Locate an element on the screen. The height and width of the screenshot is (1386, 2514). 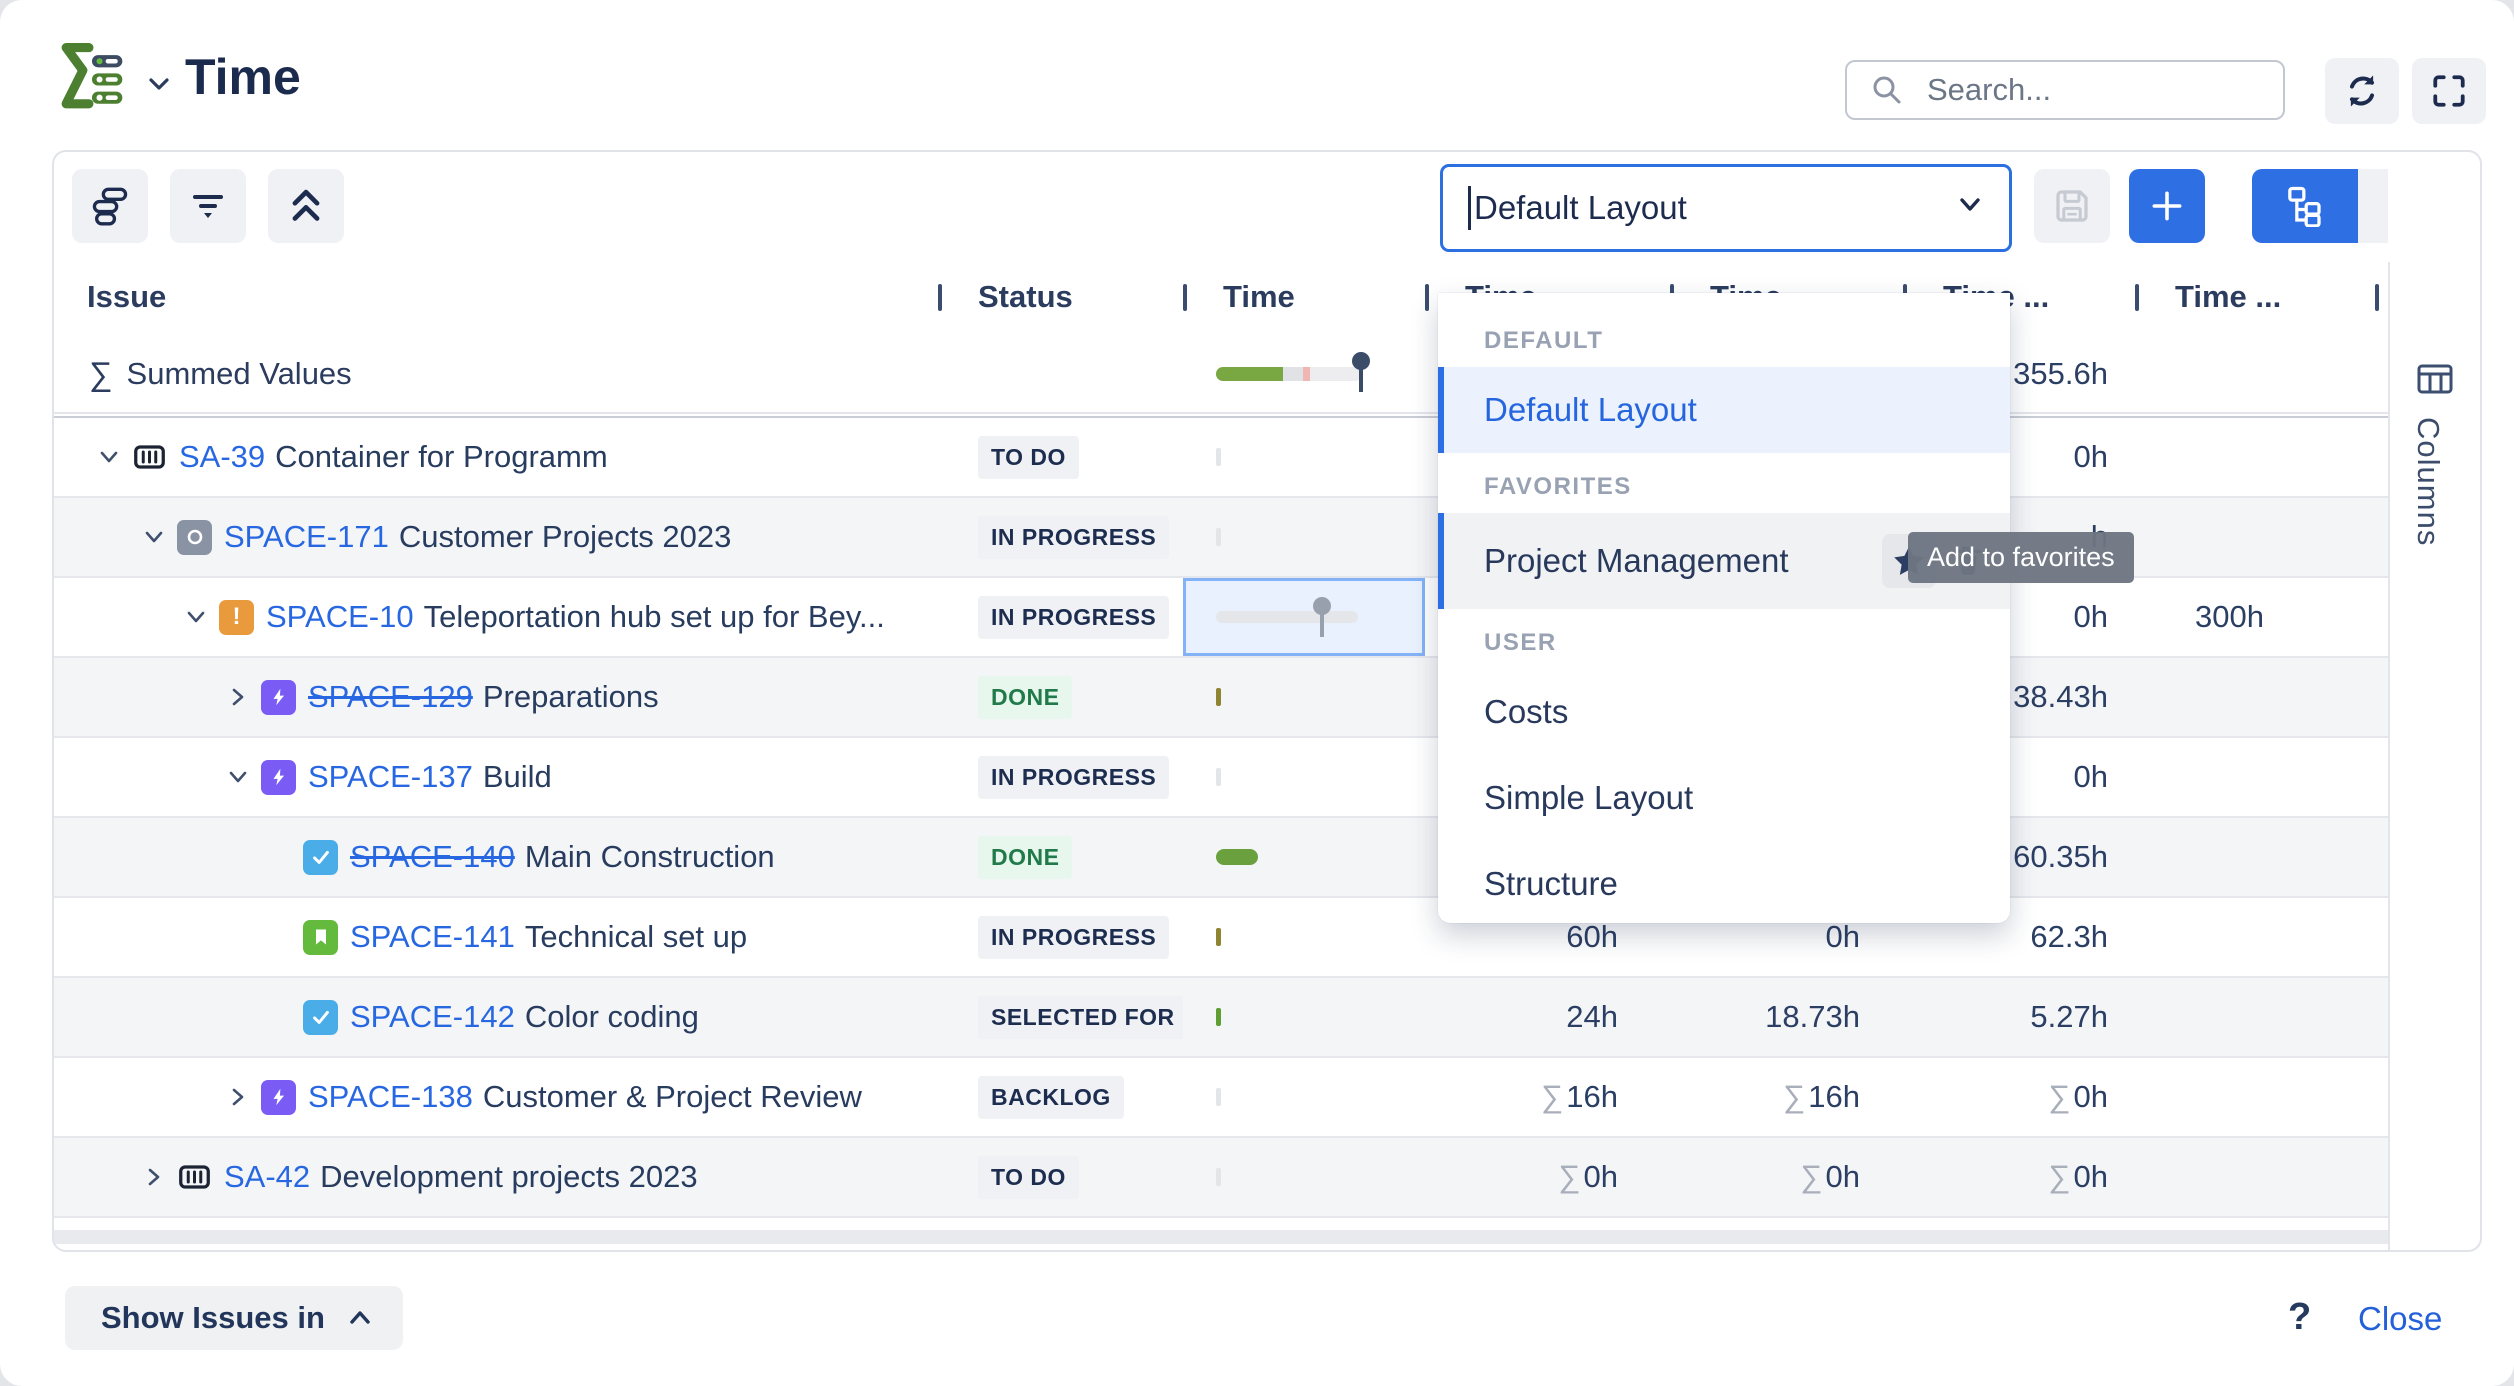
issue-row-space-137: SPACE-137 Build IN PROGRESS 0h is located at coordinates (1221, 778).